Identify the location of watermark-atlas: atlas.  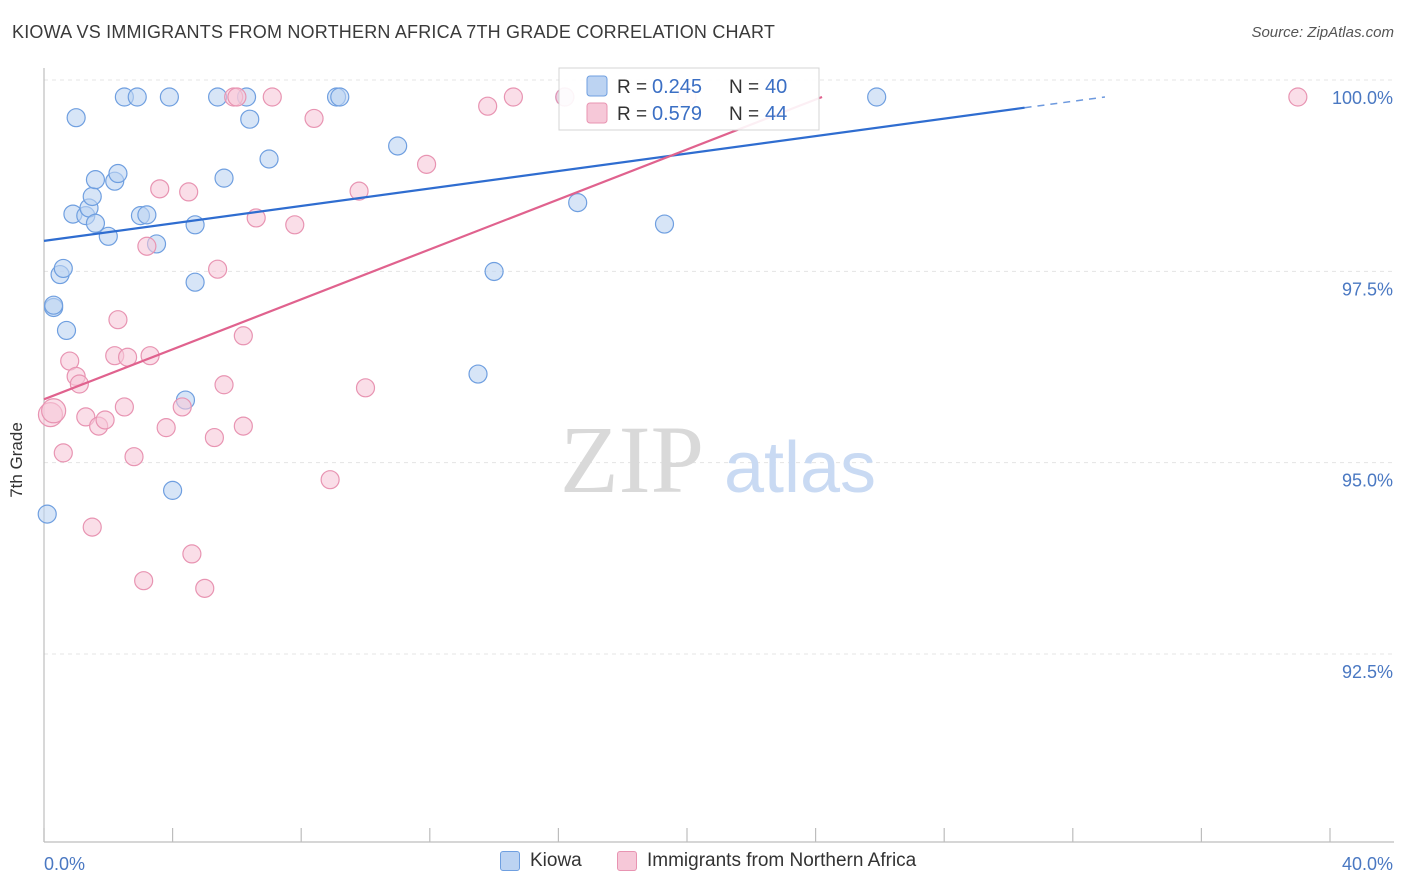
(800, 468).